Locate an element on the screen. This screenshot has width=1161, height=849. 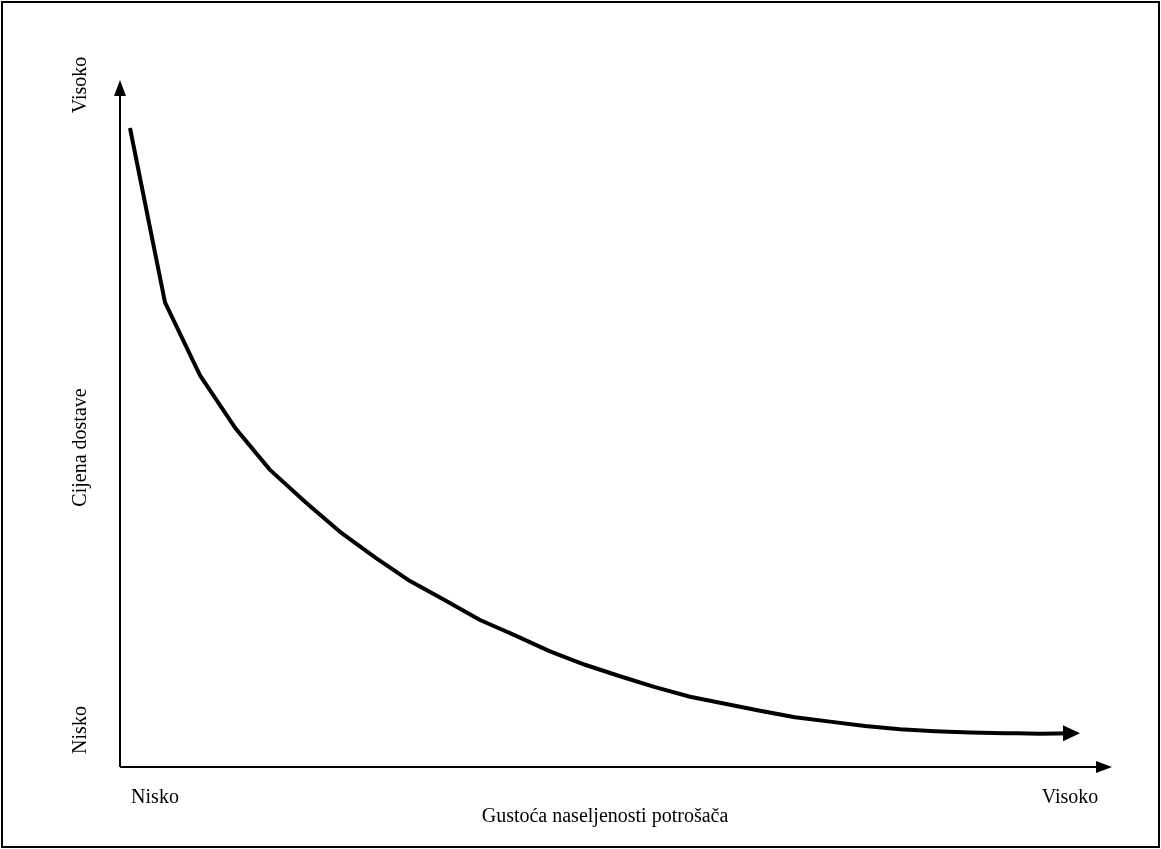
x-axis-title: Gustoća naseljenosti potrošača is located at coordinates (605, 815).